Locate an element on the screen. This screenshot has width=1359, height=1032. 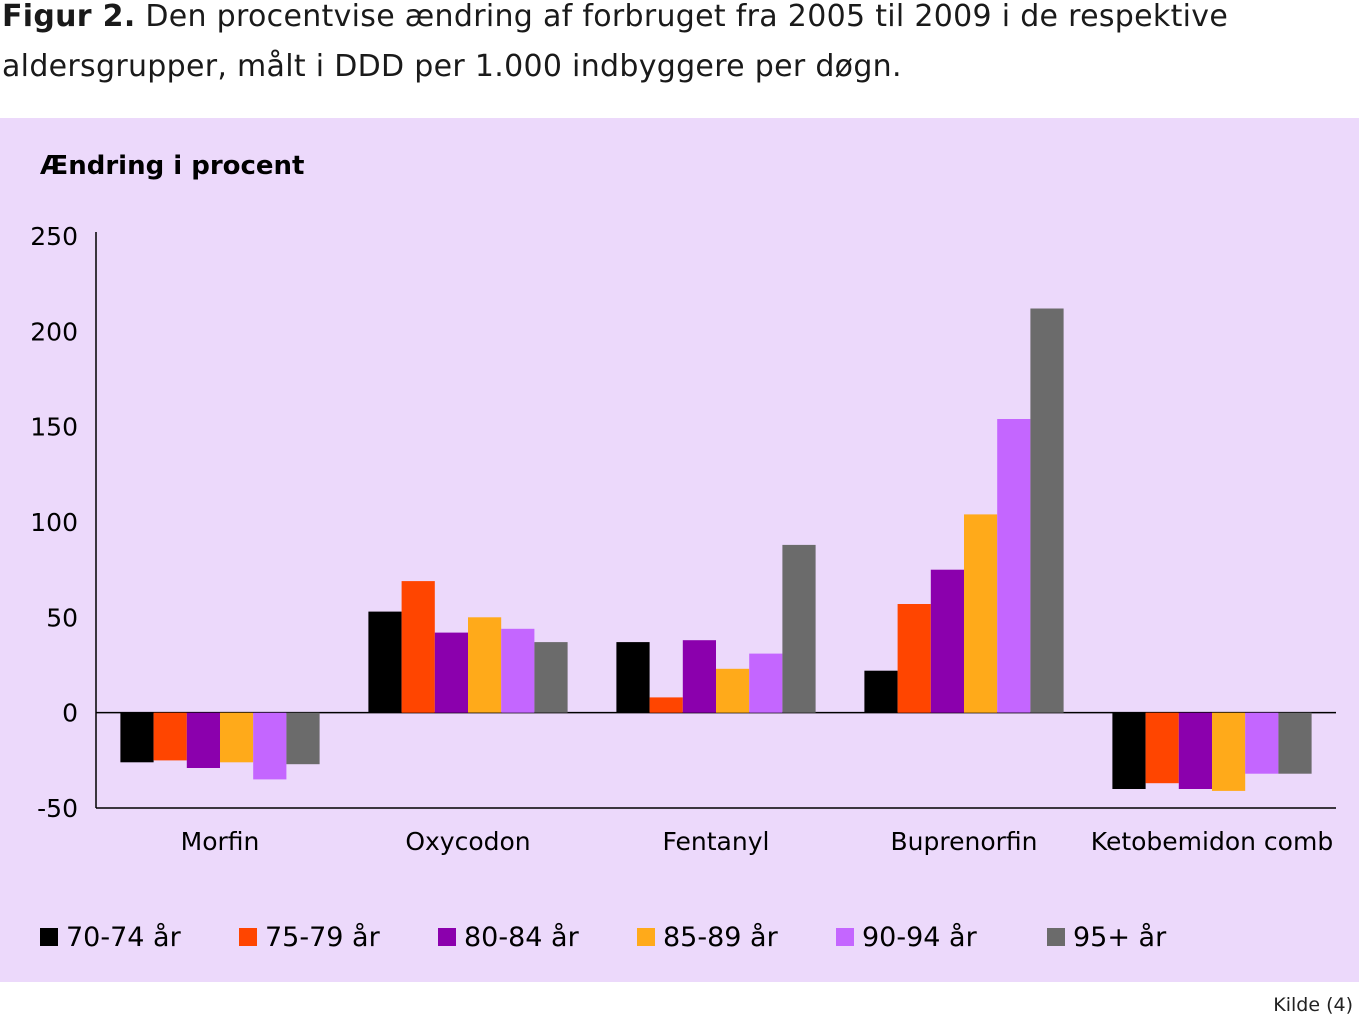
y-axis-title: Ændring i procent is located at coordinates (172, 166).